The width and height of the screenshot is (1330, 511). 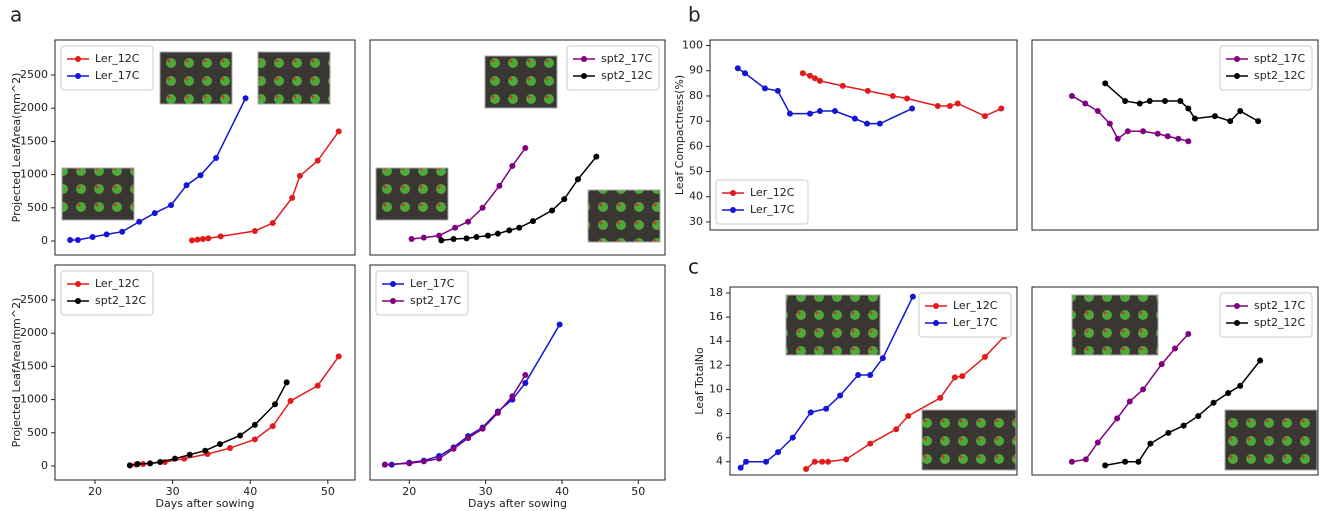 I want to click on legend: Ler_12C Ler_17C, so click(x=107, y=68).